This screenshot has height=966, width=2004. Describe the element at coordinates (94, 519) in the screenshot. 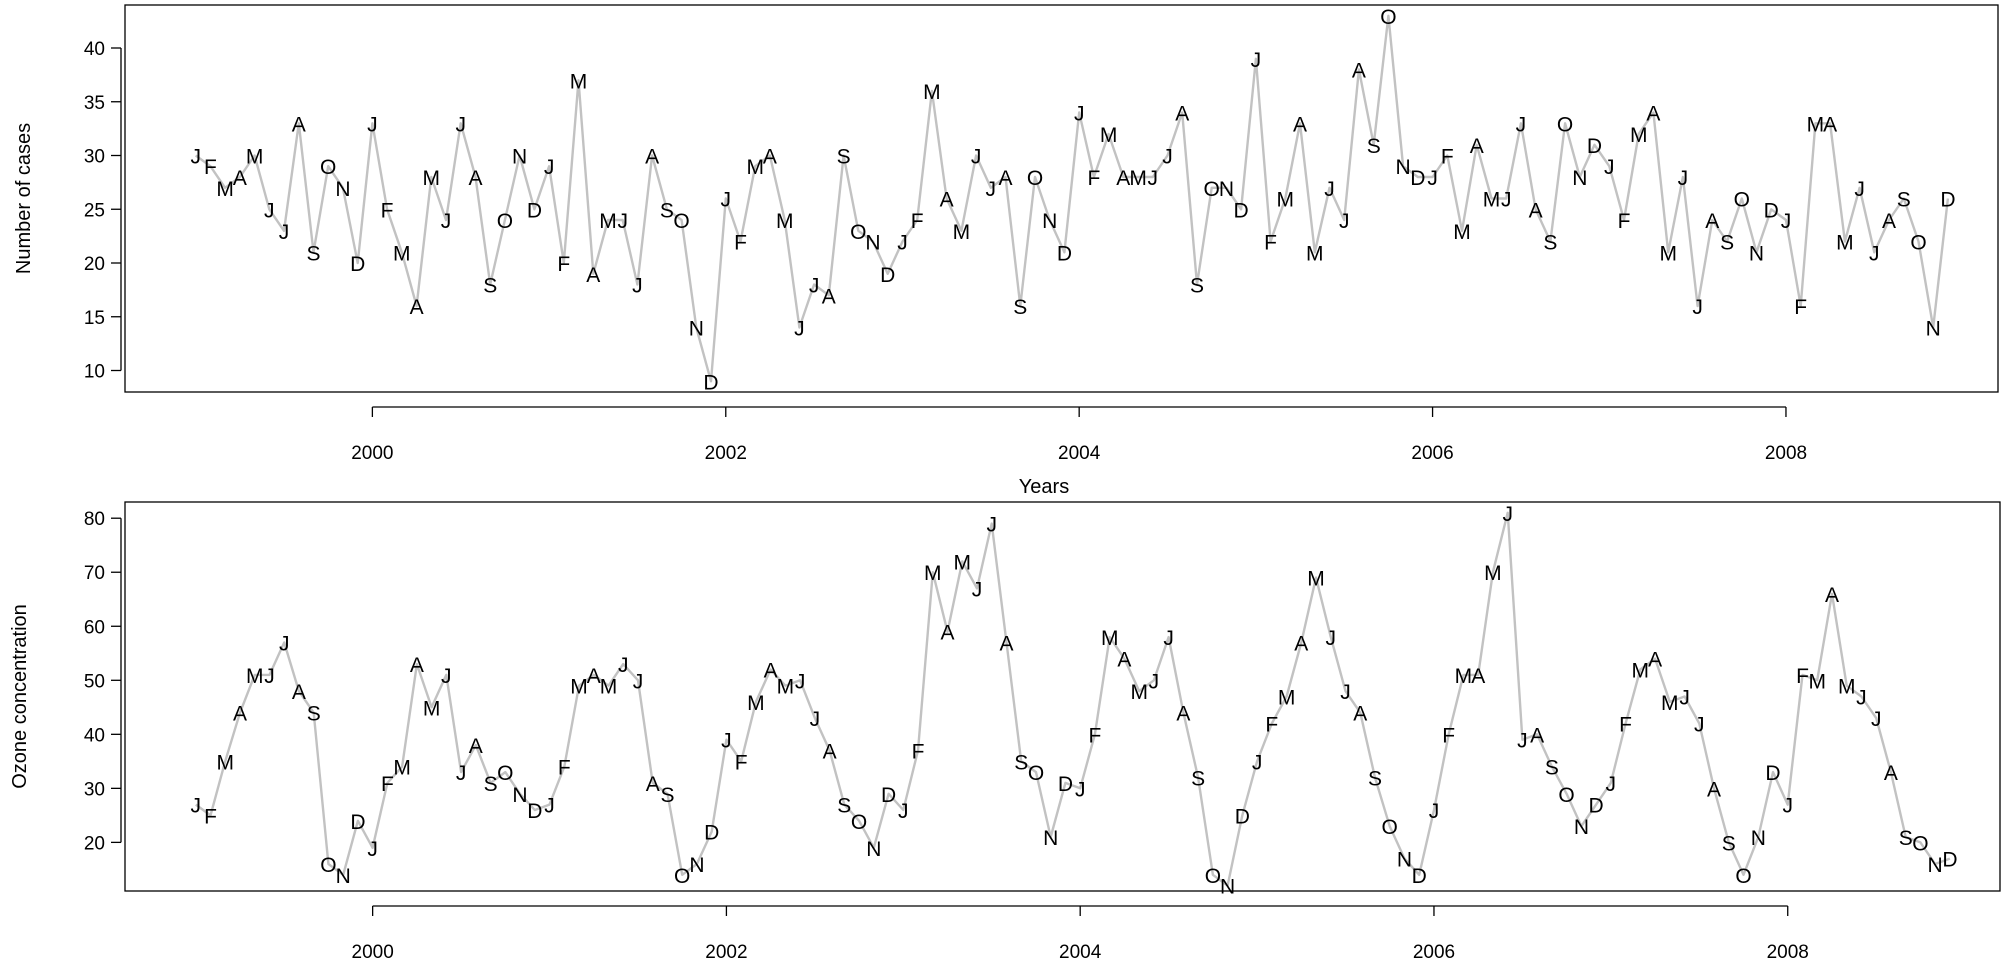

I see `y-tick-label: 80` at that location.